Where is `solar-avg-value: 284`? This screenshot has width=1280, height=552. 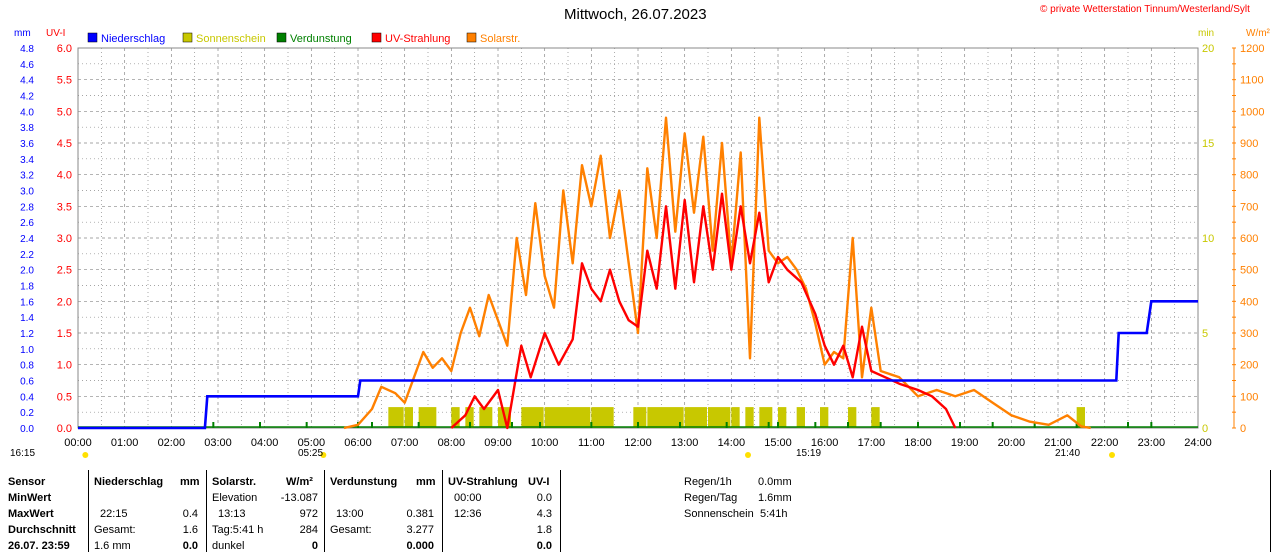
solar-avg-value: 284 is located at coordinates (308, 530).